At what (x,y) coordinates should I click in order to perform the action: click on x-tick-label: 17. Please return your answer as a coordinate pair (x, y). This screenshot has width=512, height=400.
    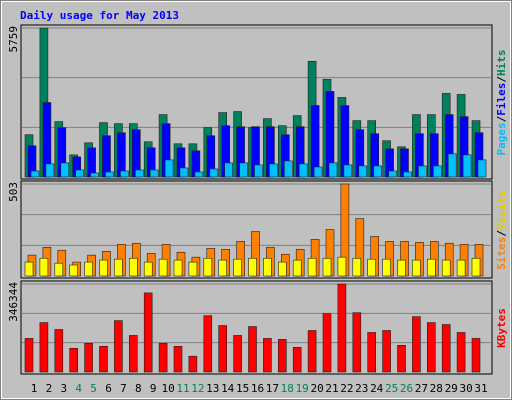
    Looking at the image, I should click on (272, 388).